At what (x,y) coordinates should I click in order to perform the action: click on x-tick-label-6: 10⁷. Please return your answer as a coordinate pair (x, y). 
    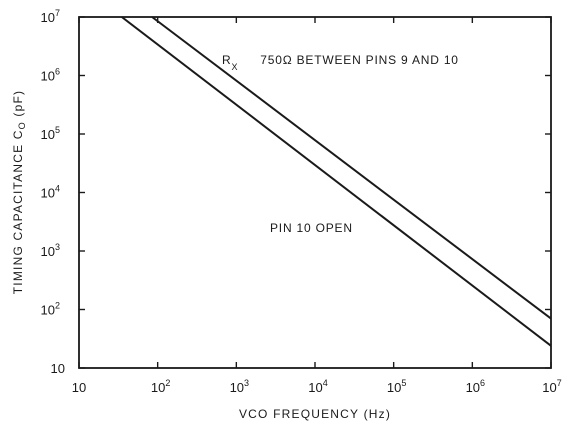
    Looking at the image, I should click on (551, 386).